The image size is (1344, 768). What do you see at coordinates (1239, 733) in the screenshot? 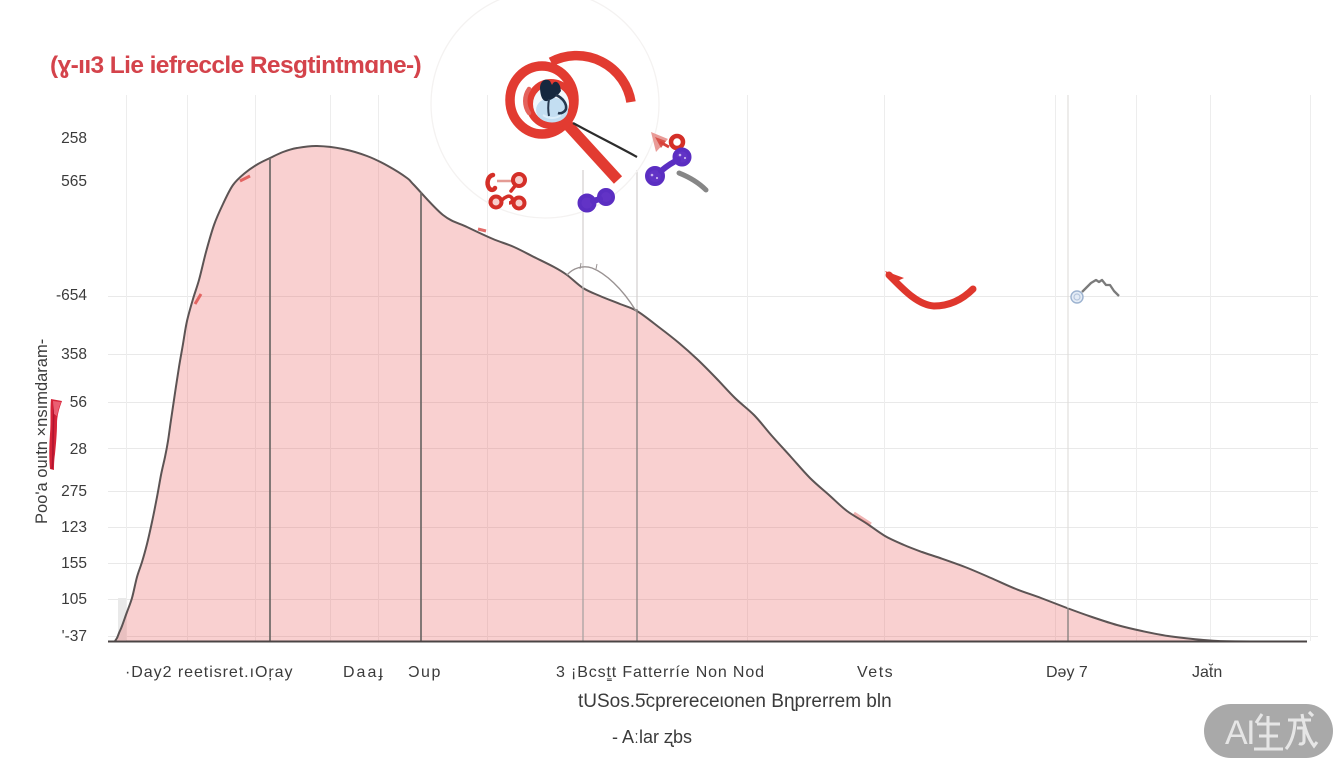
I see `svg-text: AI` at bounding box center [1239, 733].